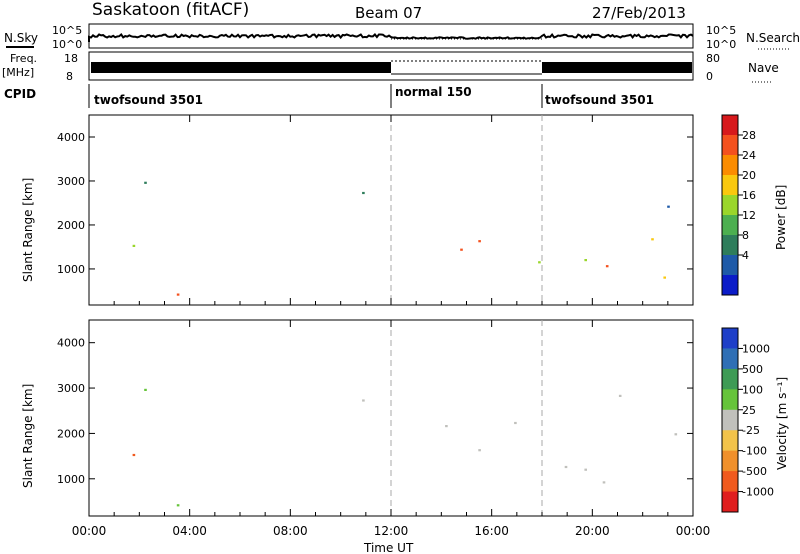 The width and height of the screenshot is (800, 554). Describe the element at coordinates (713, 58) in the screenshot. I see `nave-tick-high: 80` at that location.